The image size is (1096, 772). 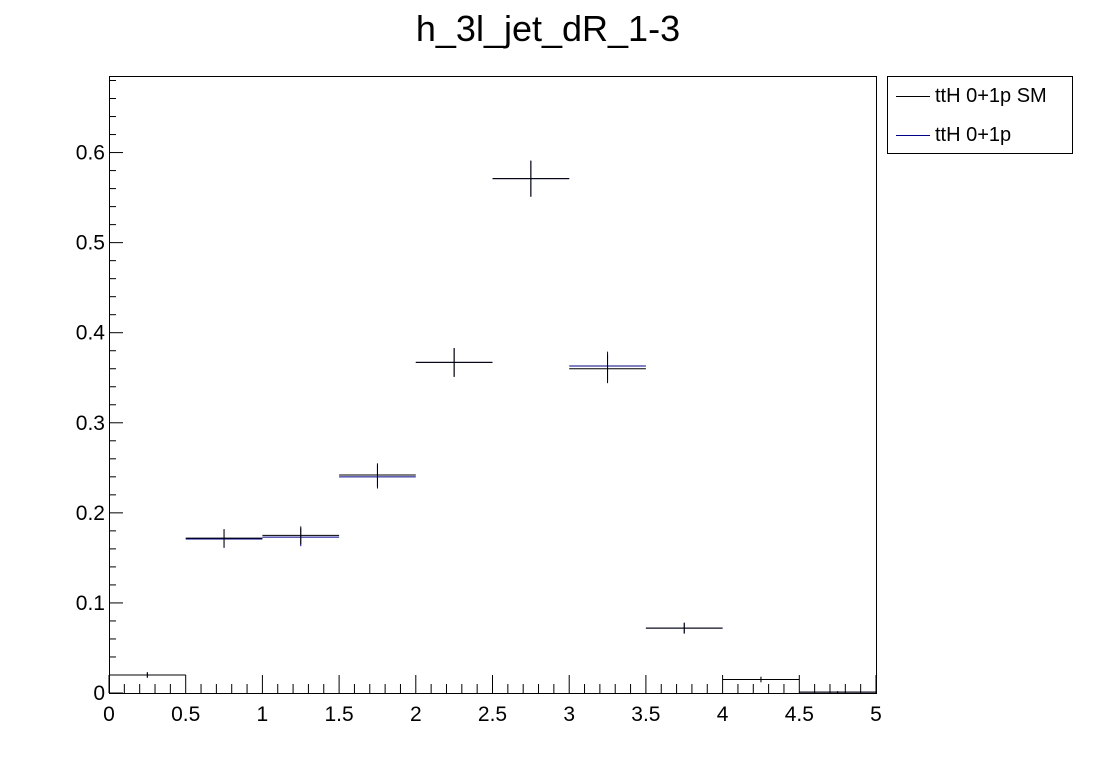 What do you see at coordinates (338, 714) in the screenshot?
I see `x-tick-label: 1.5` at bounding box center [338, 714].